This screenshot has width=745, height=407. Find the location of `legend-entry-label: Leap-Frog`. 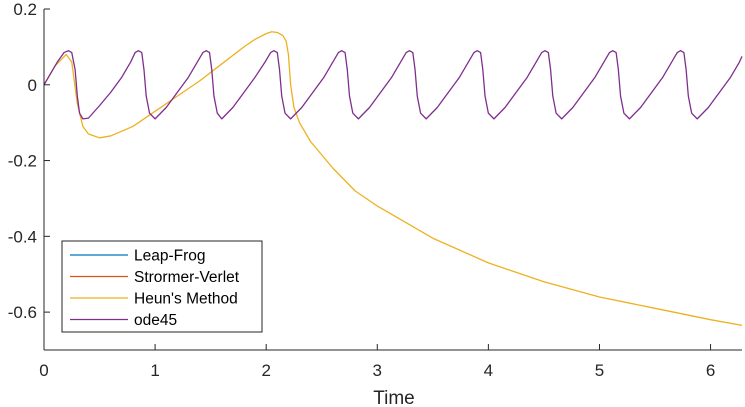

legend-entry-label: Leap-Frog is located at coordinates (170, 256).